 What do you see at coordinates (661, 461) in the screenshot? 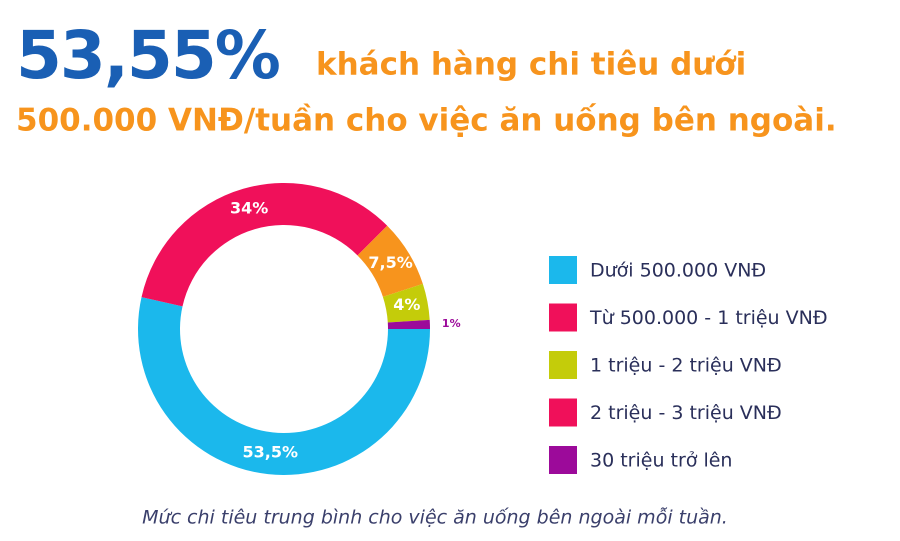
I see `legend-label: 30 triệu trở lên` at bounding box center [661, 461].